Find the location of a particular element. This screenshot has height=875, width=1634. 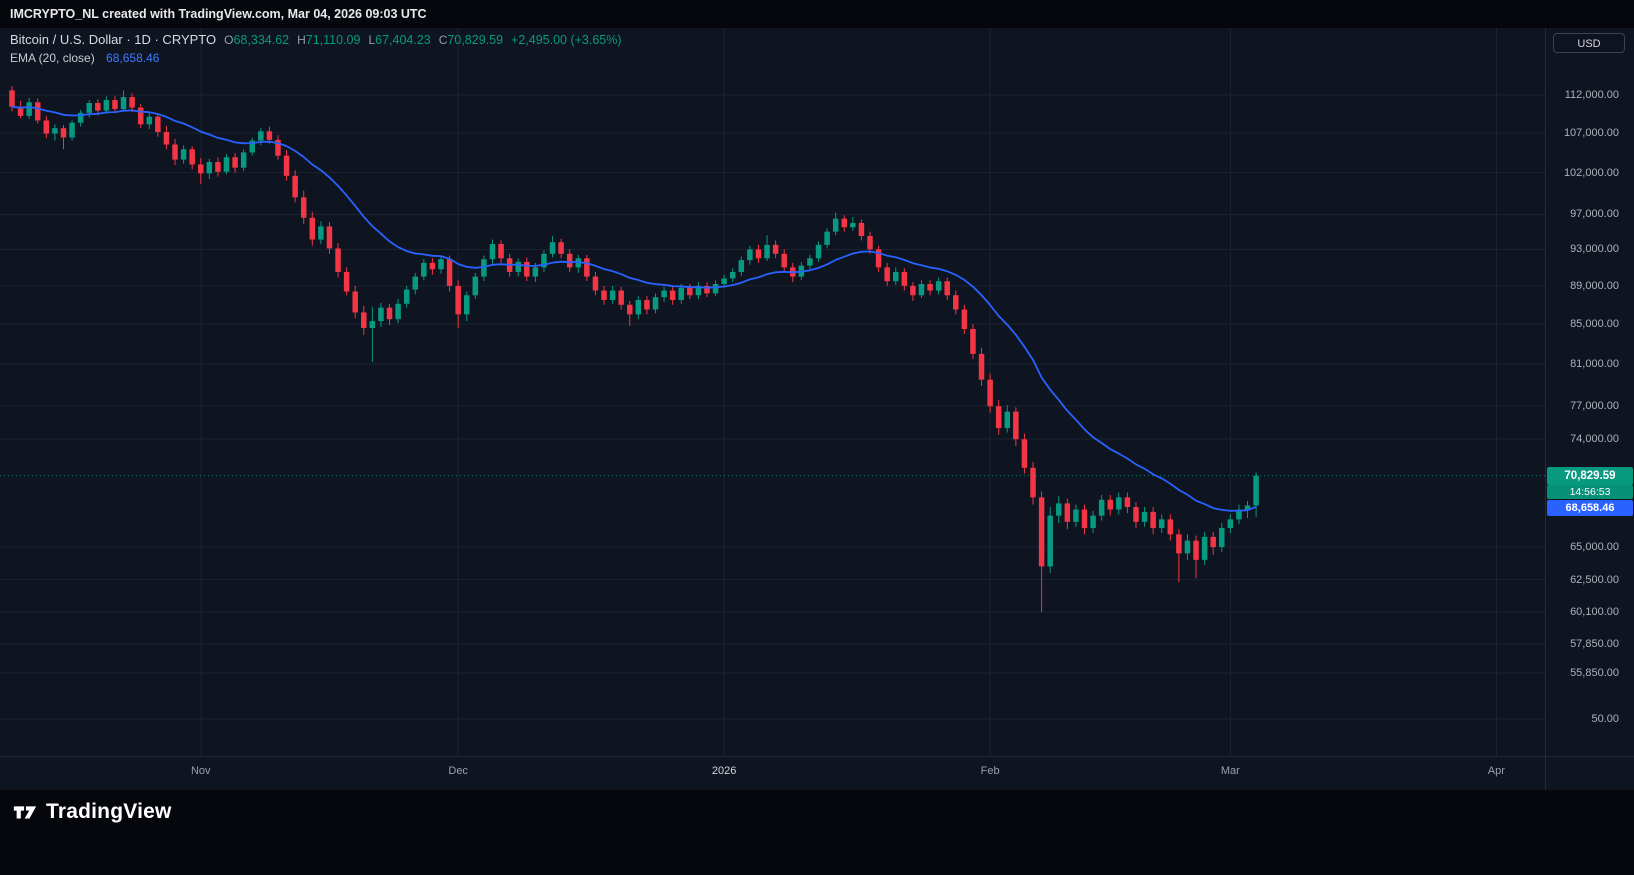

price-change: +2,495.00 (+3.65%) is located at coordinates (566, 40).